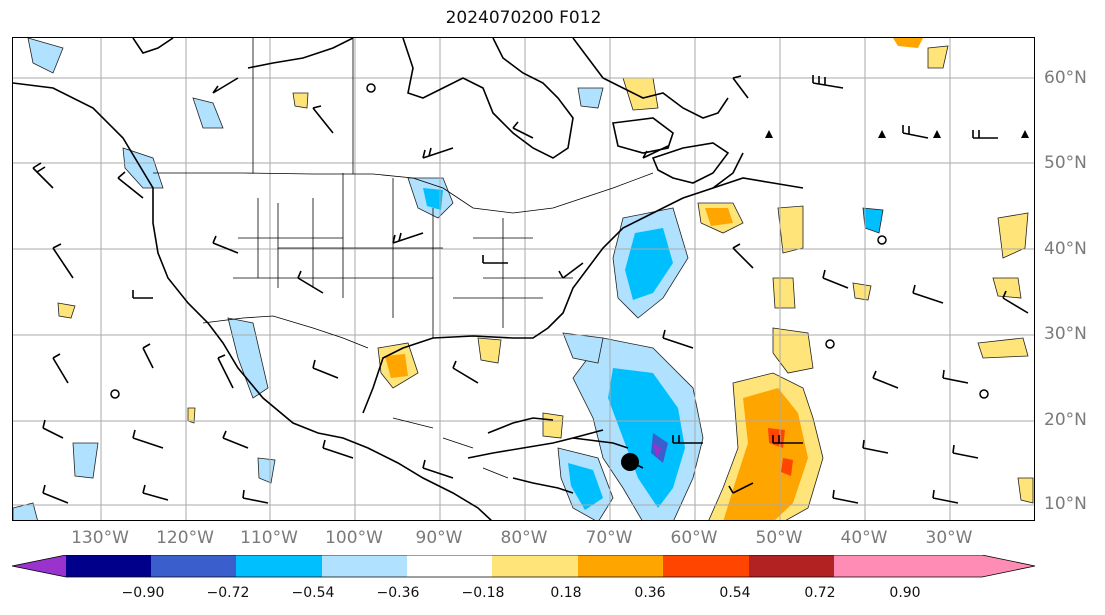 The height and width of the screenshot is (615, 1105). I want to click on lat-label-50n: 50°N, so click(1065, 163).